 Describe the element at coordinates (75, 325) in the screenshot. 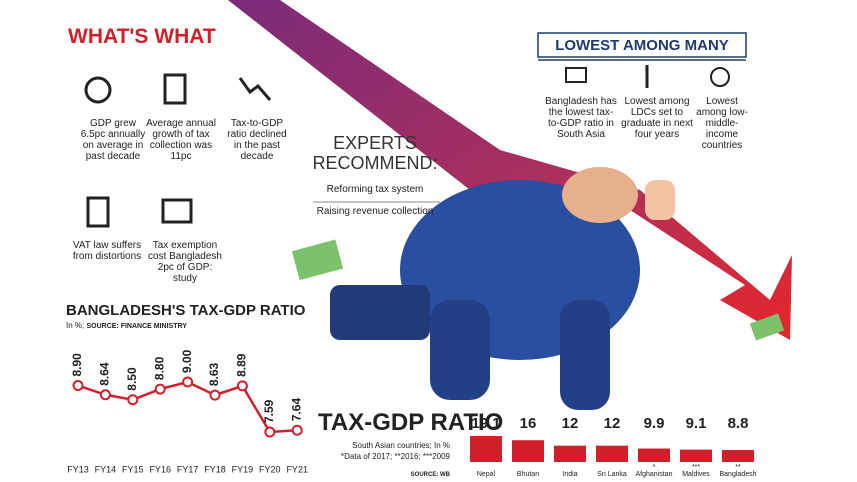

I see `subtitle: In %;` at that location.